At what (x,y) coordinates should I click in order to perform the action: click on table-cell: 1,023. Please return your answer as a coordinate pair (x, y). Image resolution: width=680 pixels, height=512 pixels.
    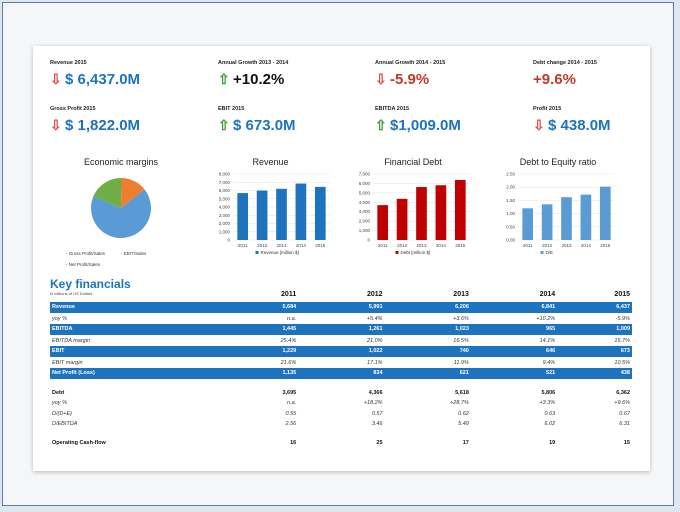
    Looking at the image, I should click on (427, 330).